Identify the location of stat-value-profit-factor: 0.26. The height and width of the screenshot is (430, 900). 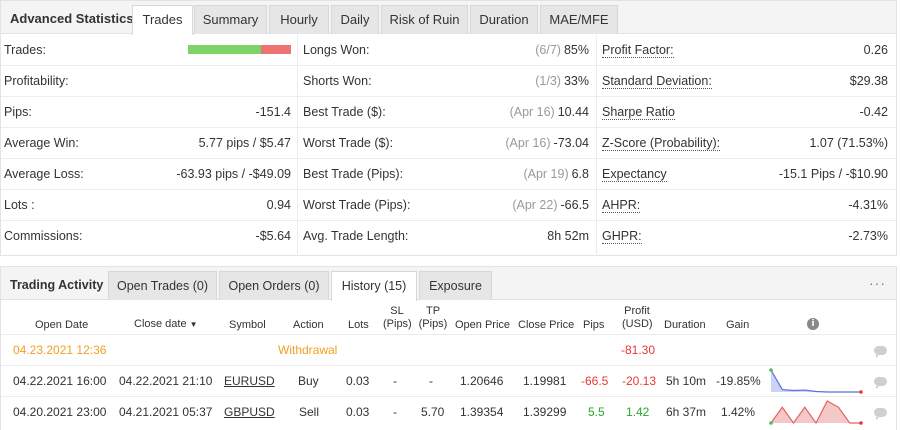
(875, 50).